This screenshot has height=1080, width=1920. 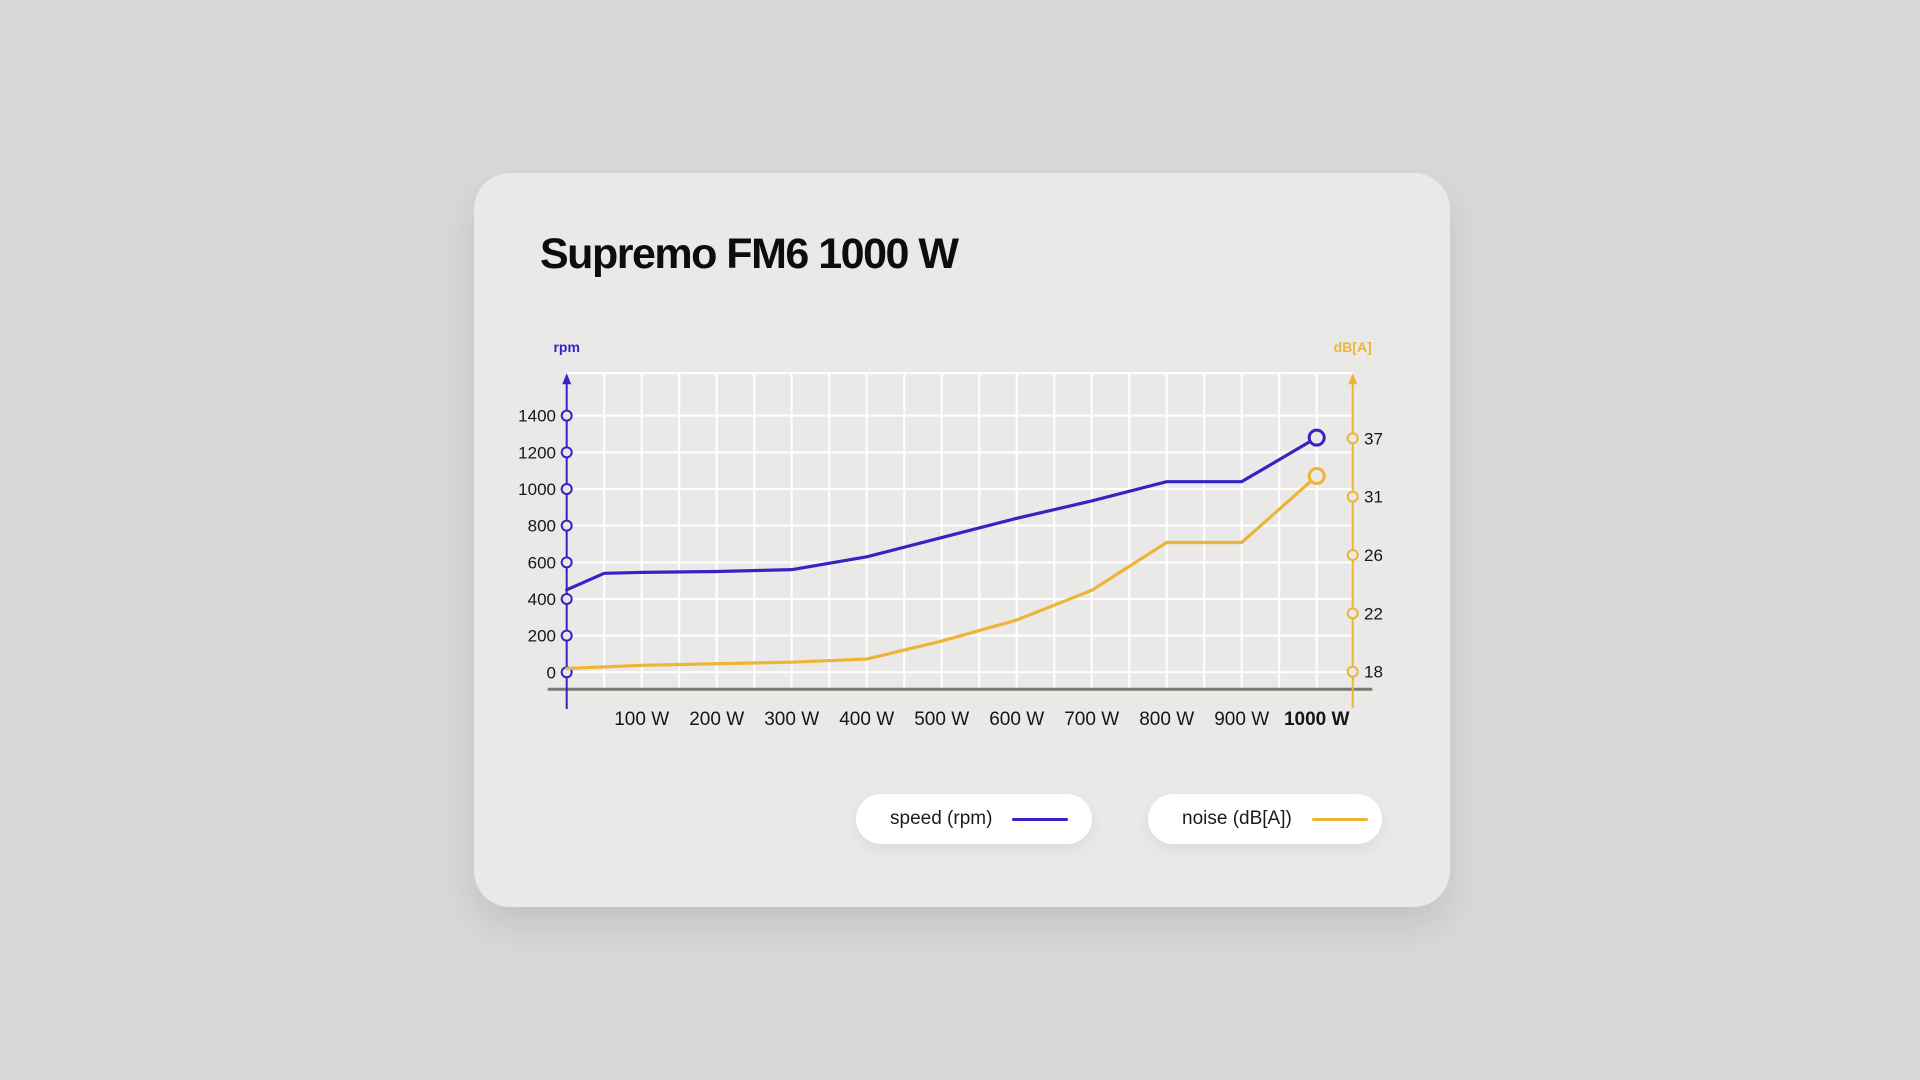 I want to click on legend-item-noise: noise (dB[A]), so click(x=1265, y=819).